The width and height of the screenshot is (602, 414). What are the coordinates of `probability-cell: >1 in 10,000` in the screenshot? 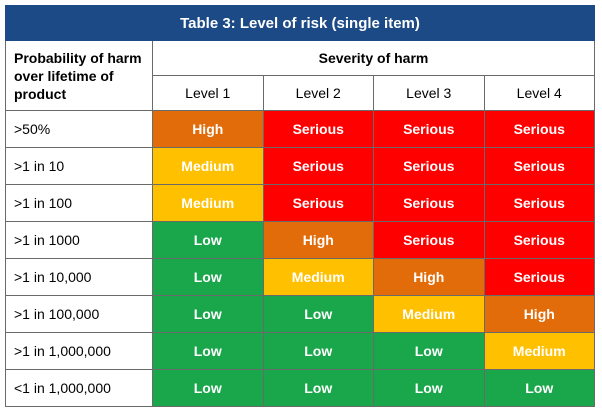 It's located at (79, 277).